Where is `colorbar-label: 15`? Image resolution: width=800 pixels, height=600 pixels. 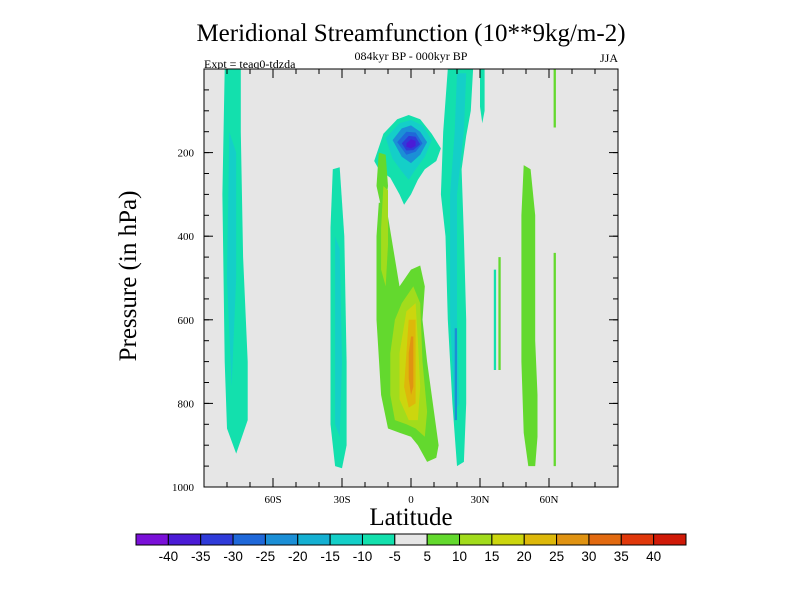 colorbar-label: 15 is located at coordinates (491, 556).